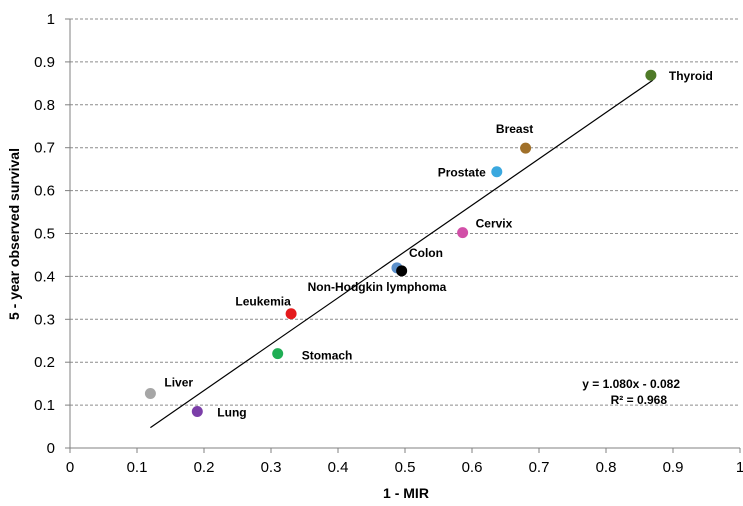 This screenshot has height=506, width=743. Describe the element at coordinates (263, 302) in the screenshot. I see `label-leukemia: Leukemia` at that location.